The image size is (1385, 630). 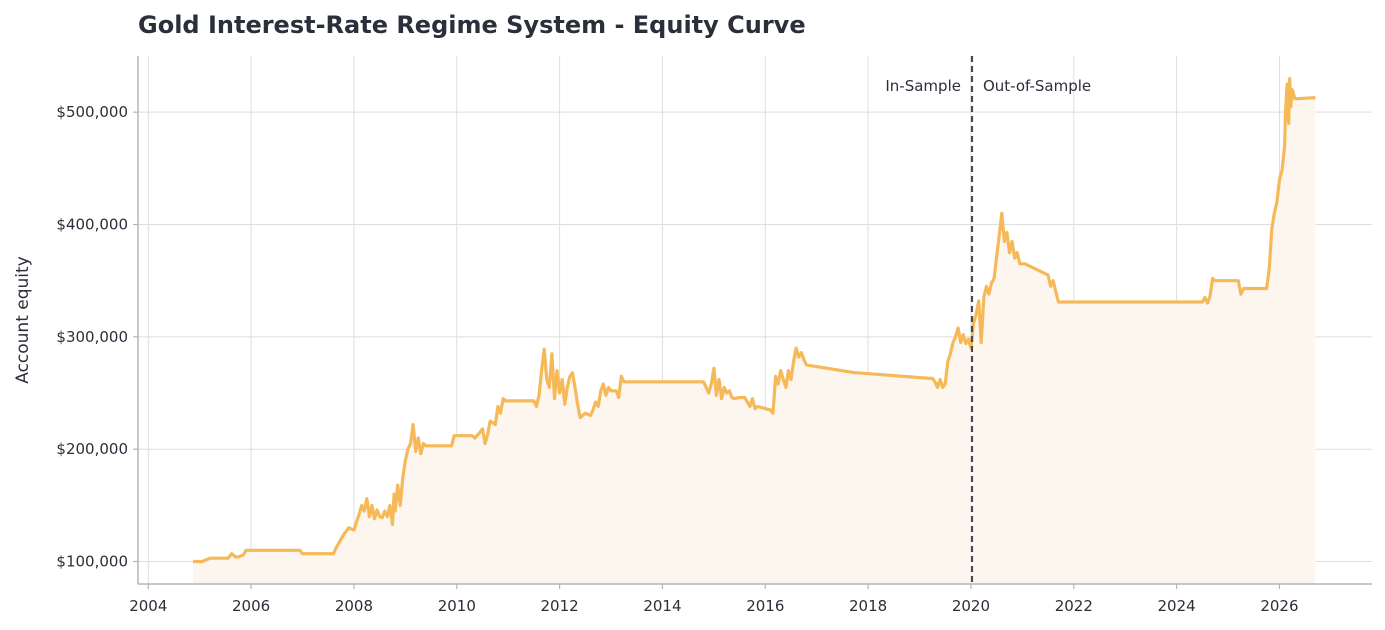 What do you see at coordinates (354, 606) in the screenshot?
I see `x-tick-label: 2008` at bounding box center [354, 606].